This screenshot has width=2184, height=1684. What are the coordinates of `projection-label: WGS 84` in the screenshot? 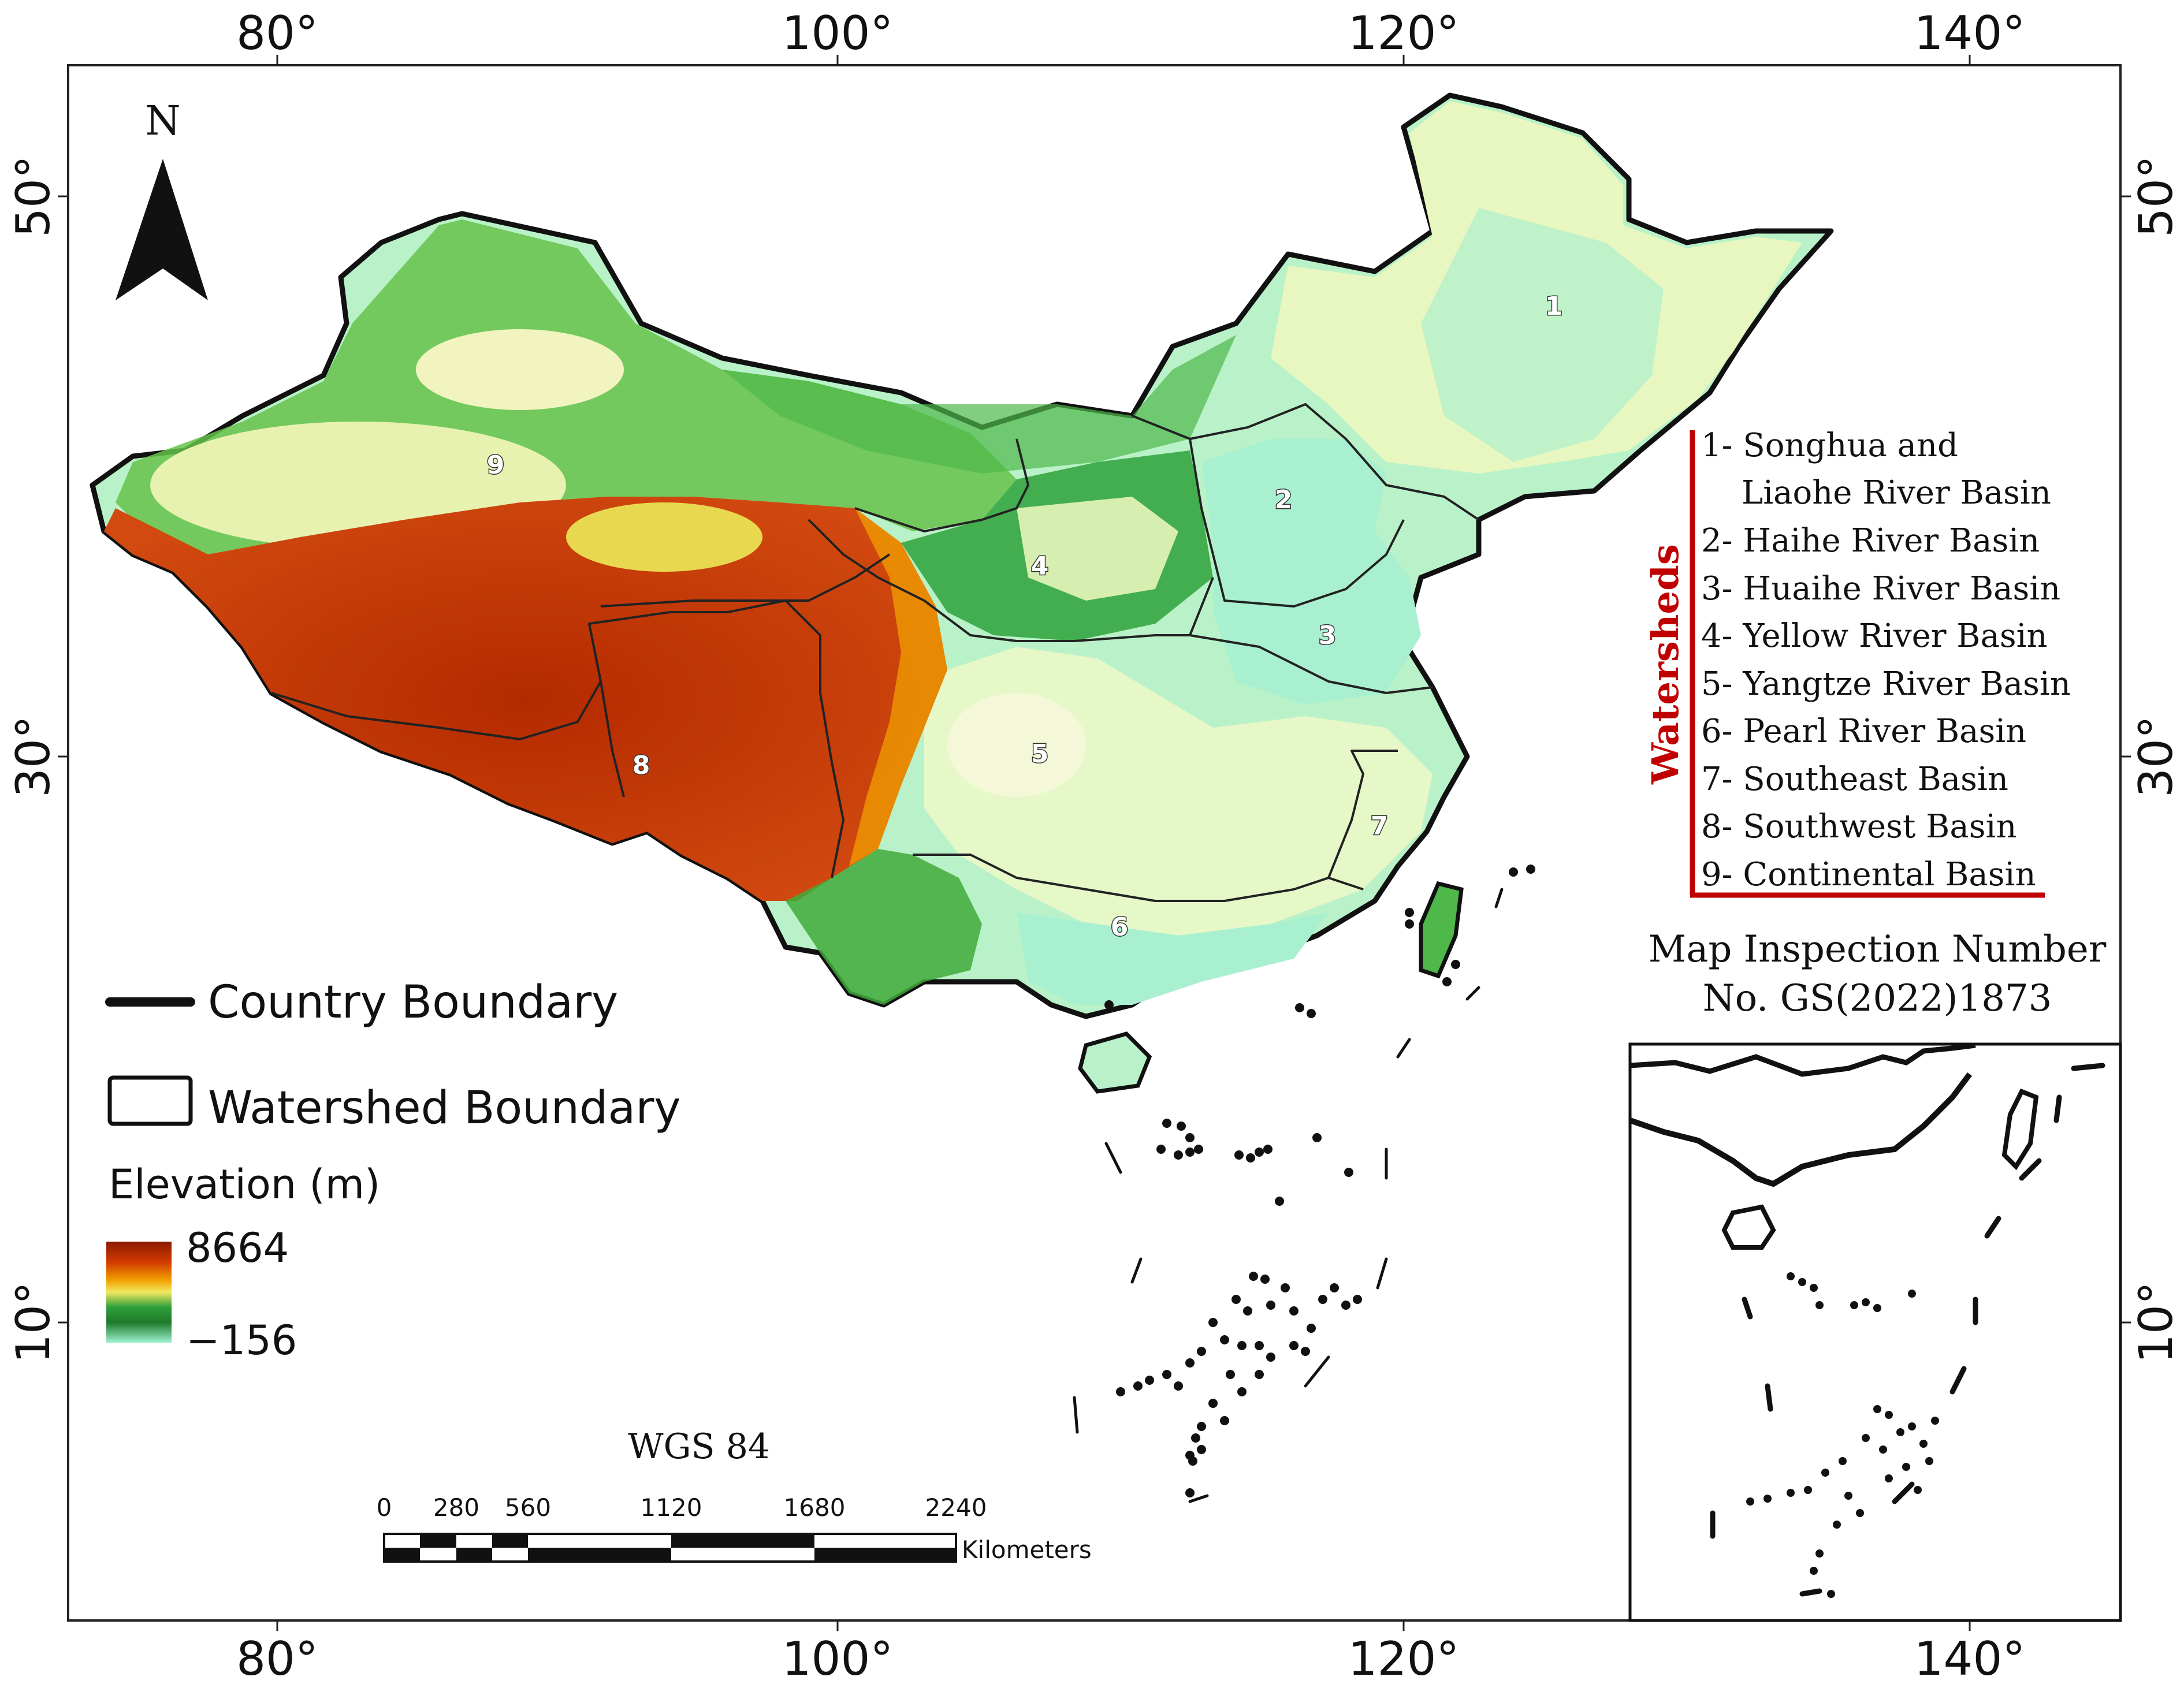 It's located at (699, 1446).